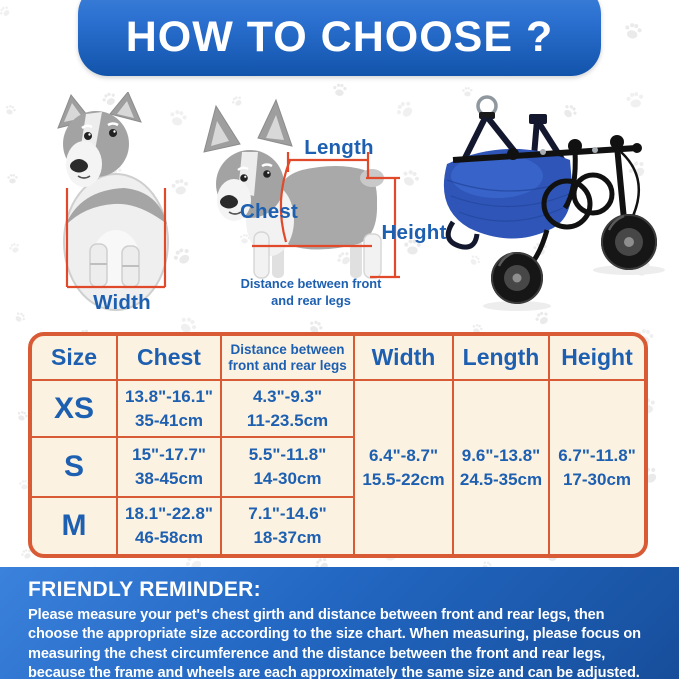  What do you see at coordinates (169, 358) in the screenshot?
I see `col-header-chest: Chest` at bounding box center [169, 358].